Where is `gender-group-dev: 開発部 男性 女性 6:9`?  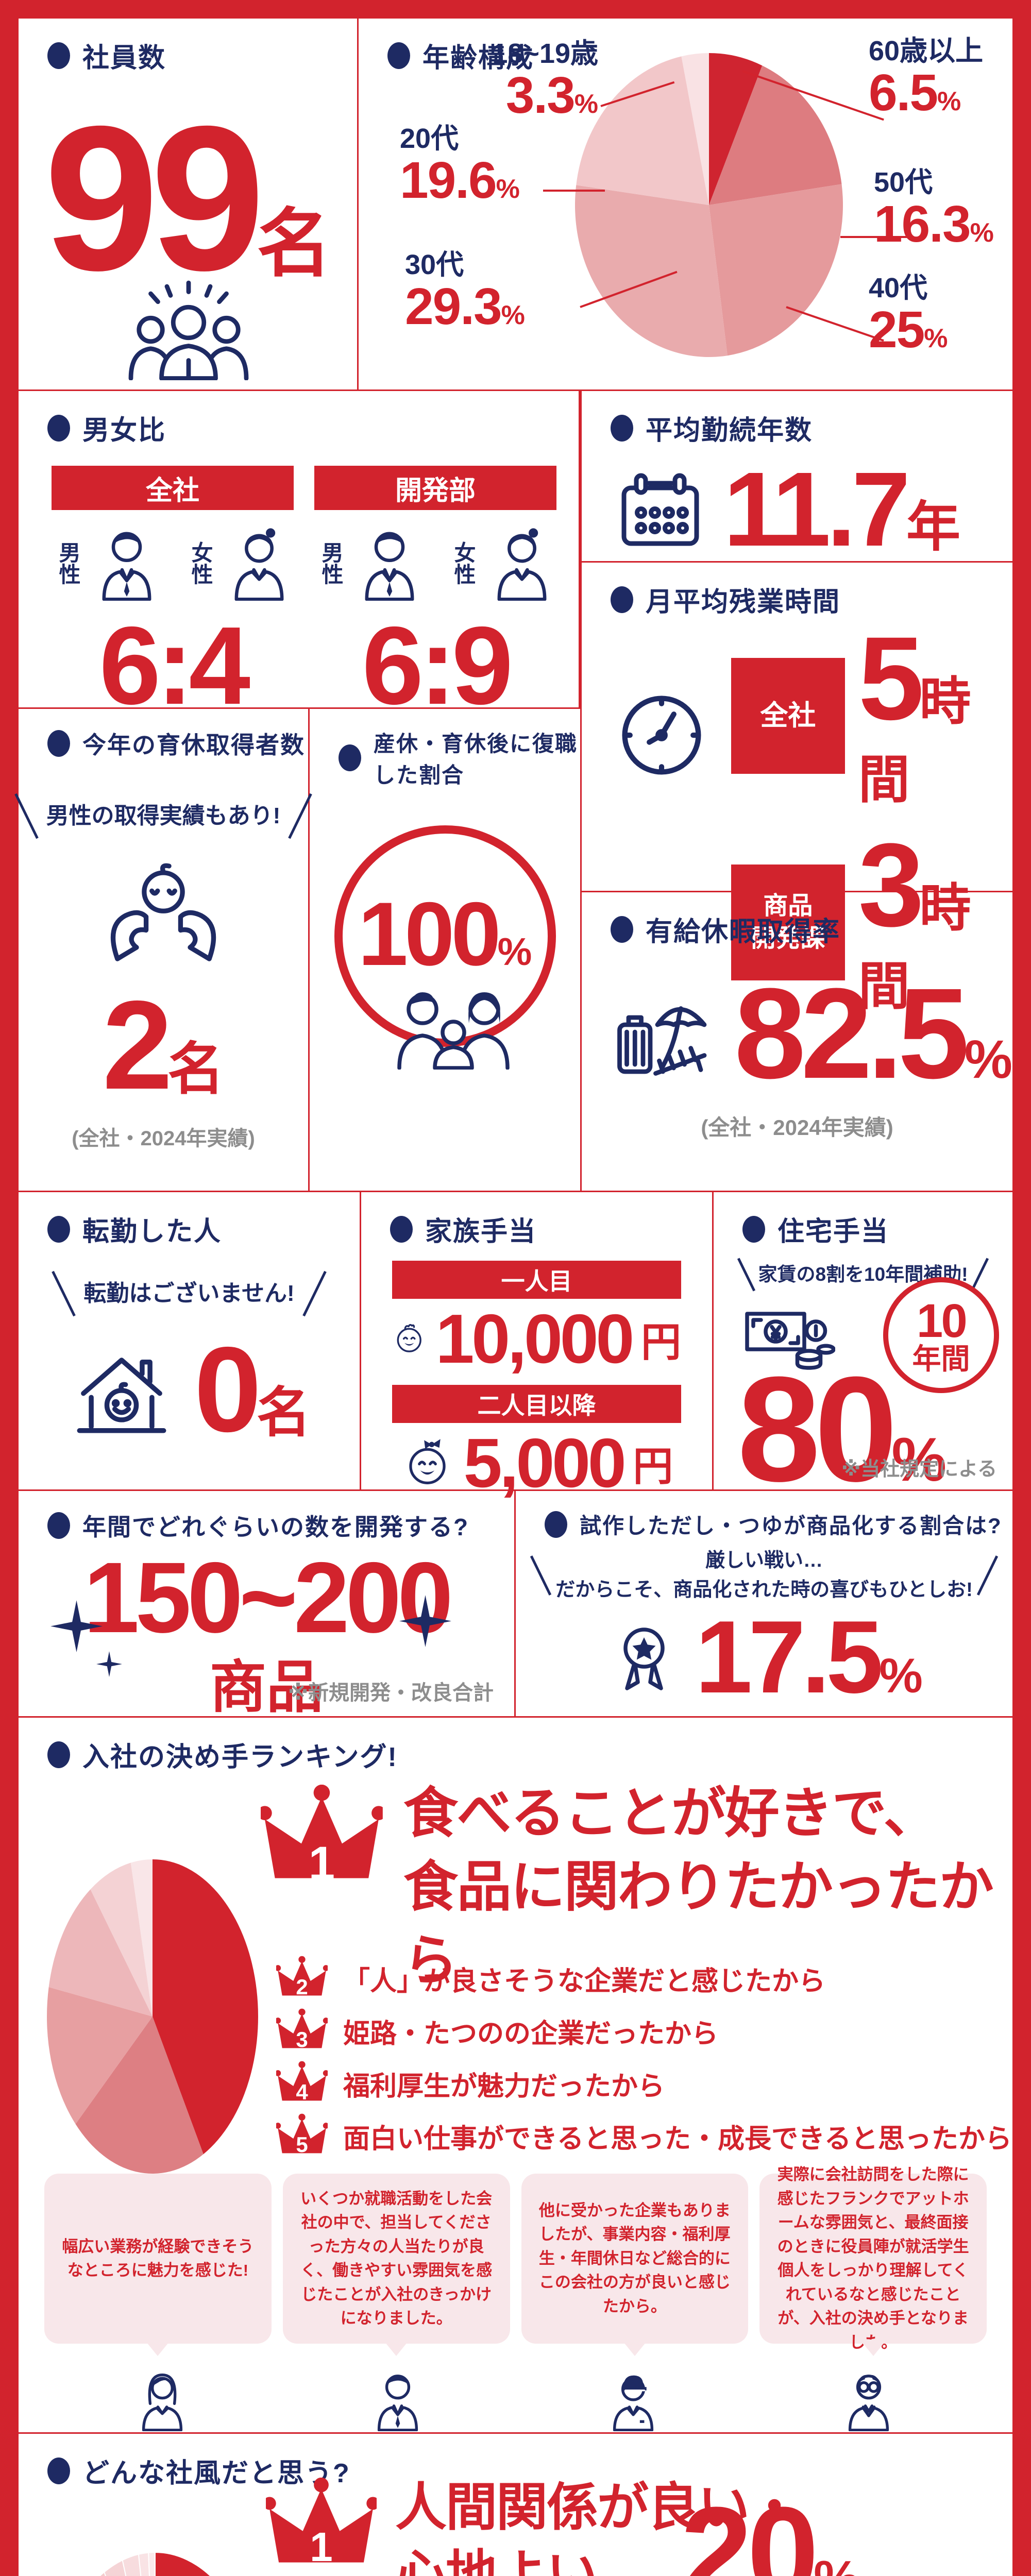
gender-group-dev: 開発部 男性 女性 6:9 is located at coordinates (435, 593).